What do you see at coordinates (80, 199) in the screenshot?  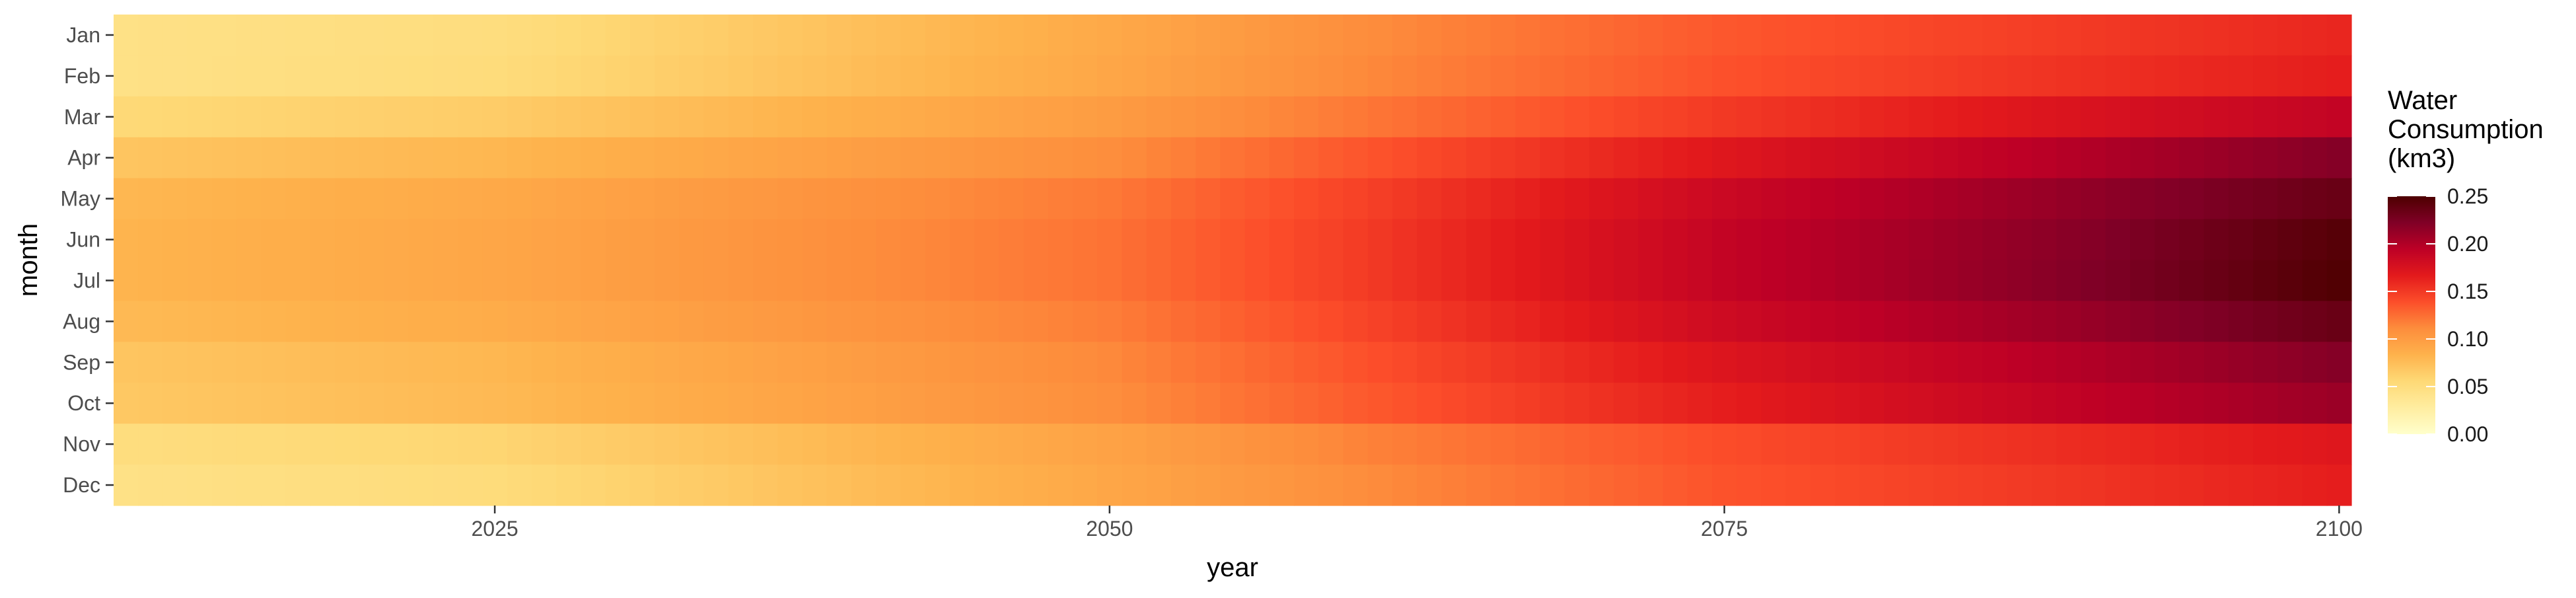 I see `y-tick-label: May` at bounding box center [80, 199].